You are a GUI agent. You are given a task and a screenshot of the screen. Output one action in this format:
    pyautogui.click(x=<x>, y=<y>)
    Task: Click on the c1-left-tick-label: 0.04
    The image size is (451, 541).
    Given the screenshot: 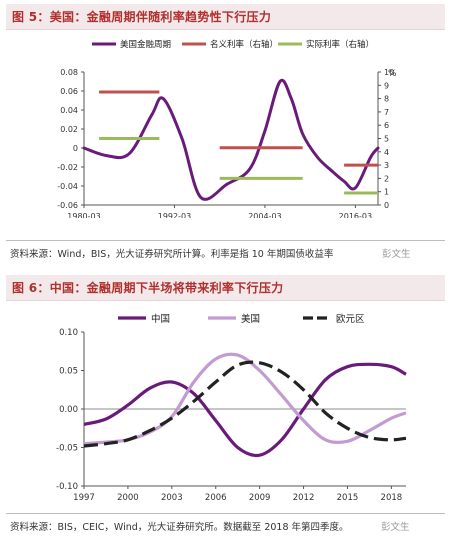 What is the action you would take?
    pyautogui.click(x=69, y=110)
    